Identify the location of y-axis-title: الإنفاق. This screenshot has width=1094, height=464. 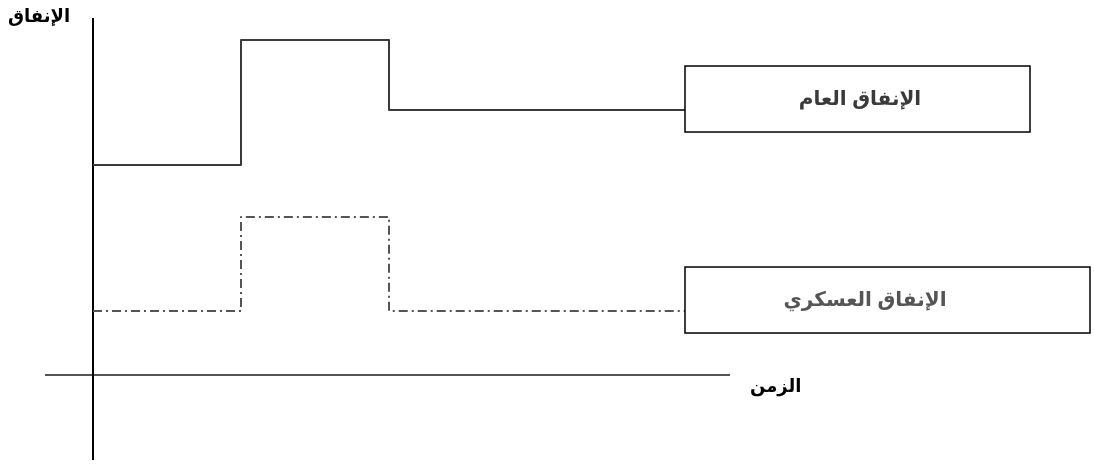
(39, 16).